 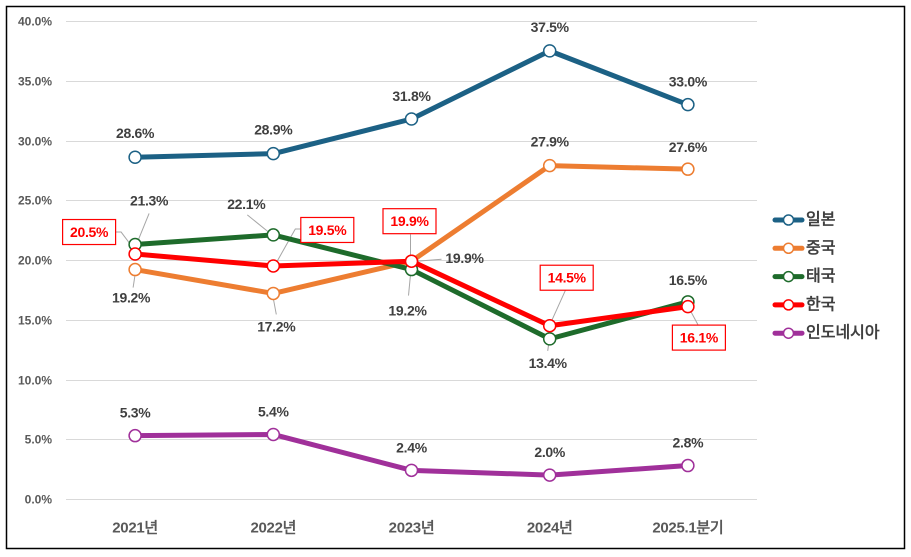 I want to click on data-label: 19.5%, so click(x=327, y=230).